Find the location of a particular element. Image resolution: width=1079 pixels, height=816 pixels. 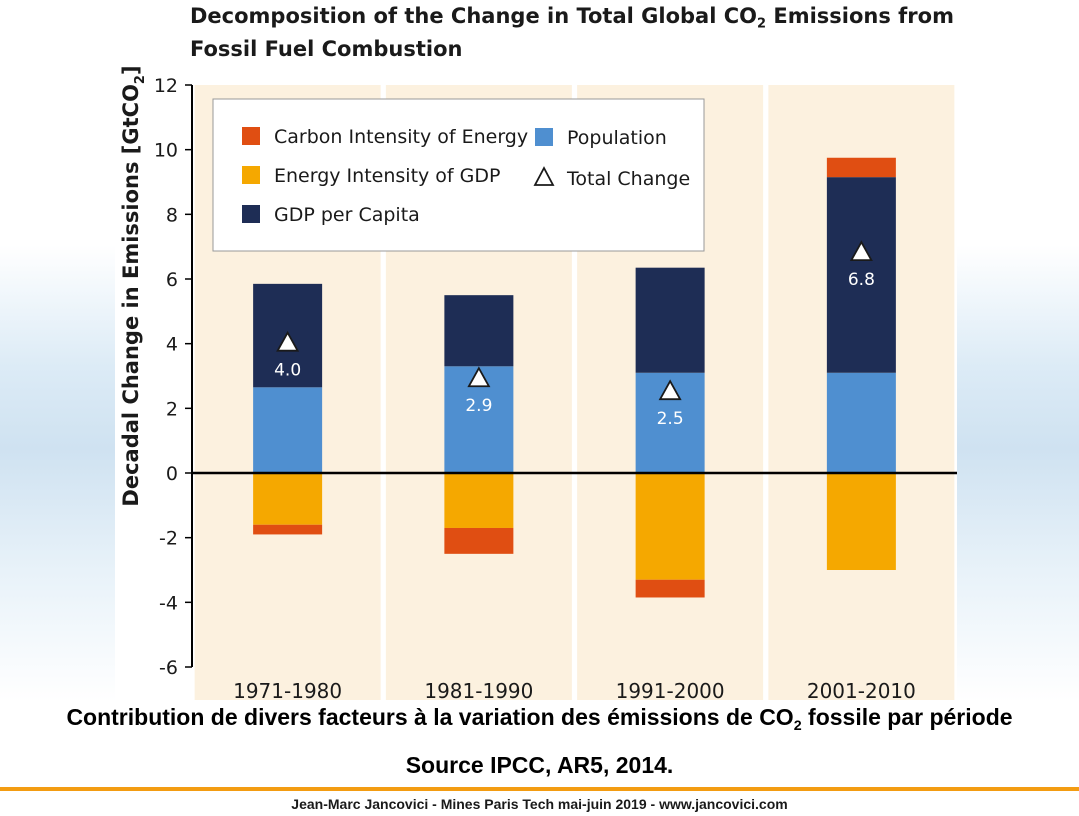

total-change-label: 6.8 is located at coordinates (861, 280).